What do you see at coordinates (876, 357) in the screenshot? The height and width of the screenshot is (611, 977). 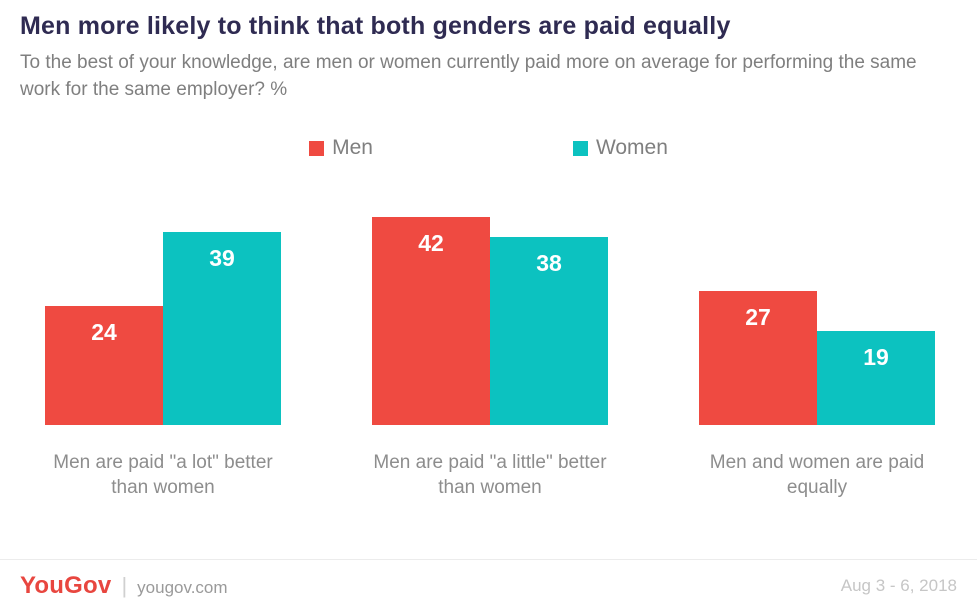 I see `bar-value-label: 19` at bounding box center [876, 357].